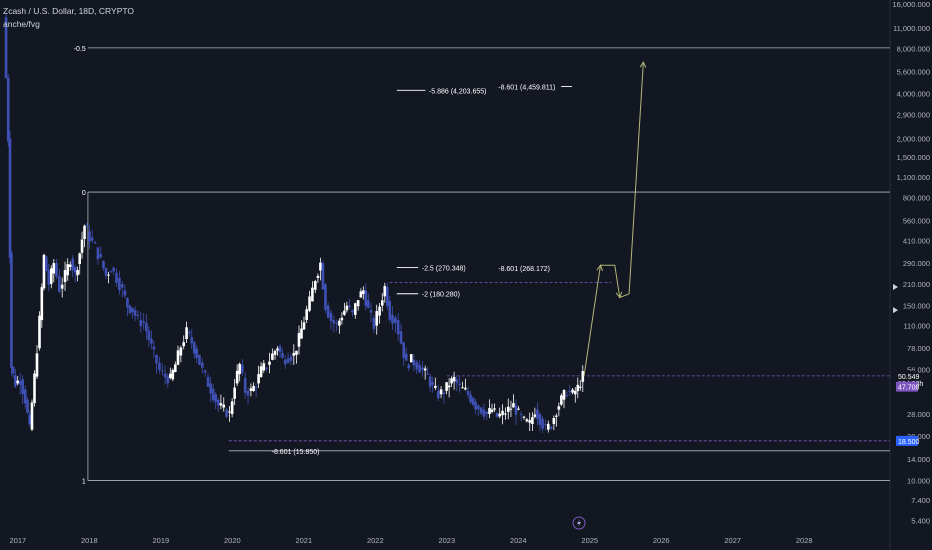  What do you see at coordinates (913, 157) in the screenshot?
I see `y-tick-label: 1,500.000` at bounding box center [913, 157].